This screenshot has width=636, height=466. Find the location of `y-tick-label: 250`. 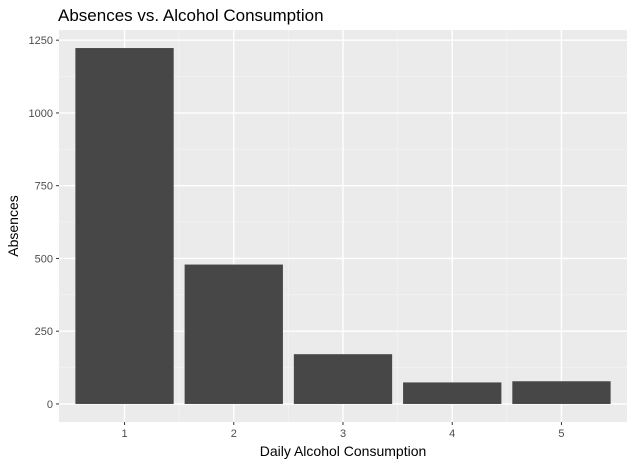

y-tick-label: 250 is located at coordinates (44, 332).